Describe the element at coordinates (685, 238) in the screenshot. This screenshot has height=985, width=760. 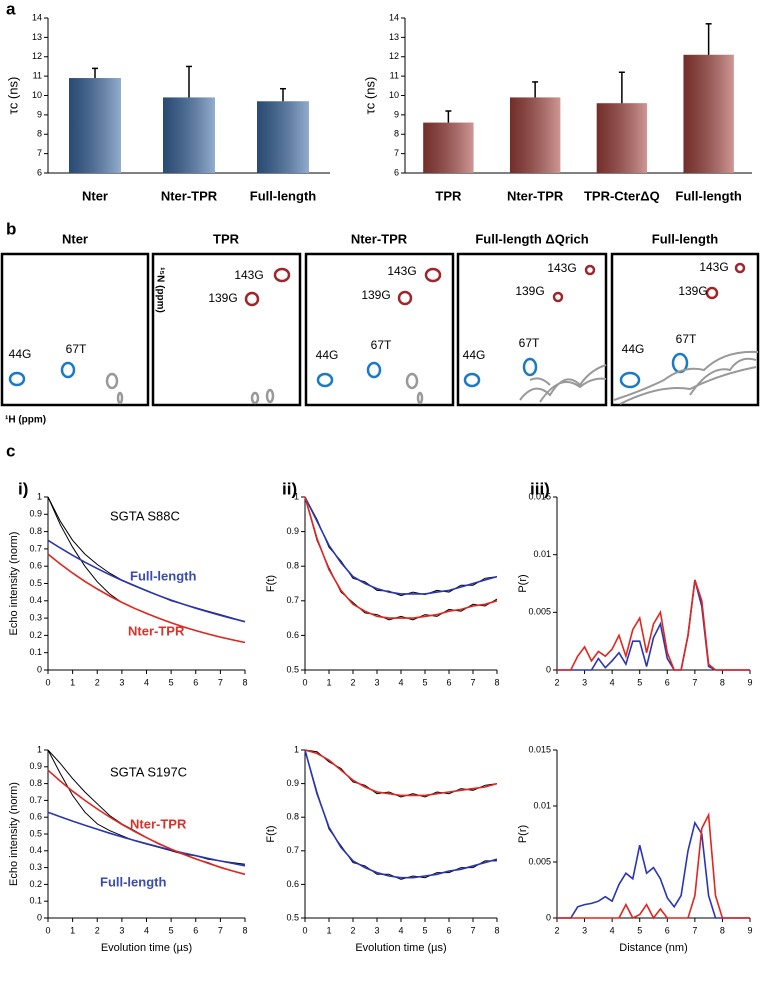
I see `nmr-title: Full-length` at that location.